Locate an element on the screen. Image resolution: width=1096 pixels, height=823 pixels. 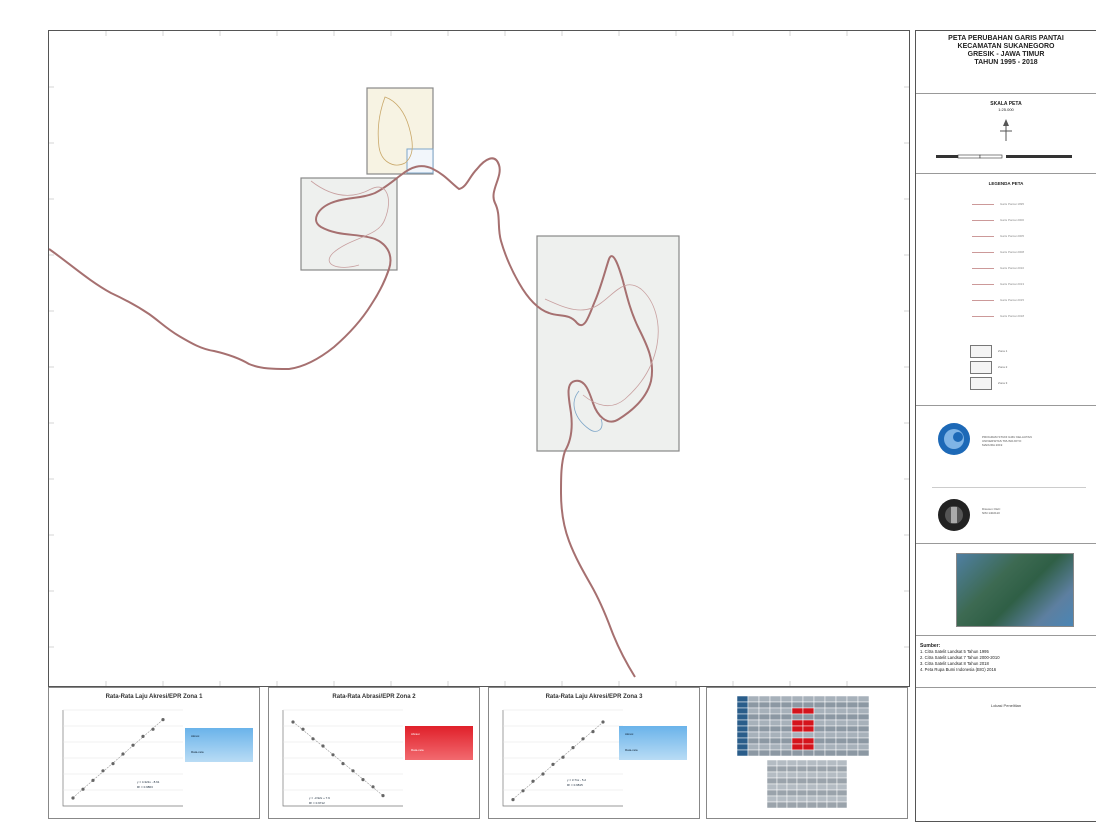
legend-row: Garis Pantai 2008 is located at coordinates (1006, 252).